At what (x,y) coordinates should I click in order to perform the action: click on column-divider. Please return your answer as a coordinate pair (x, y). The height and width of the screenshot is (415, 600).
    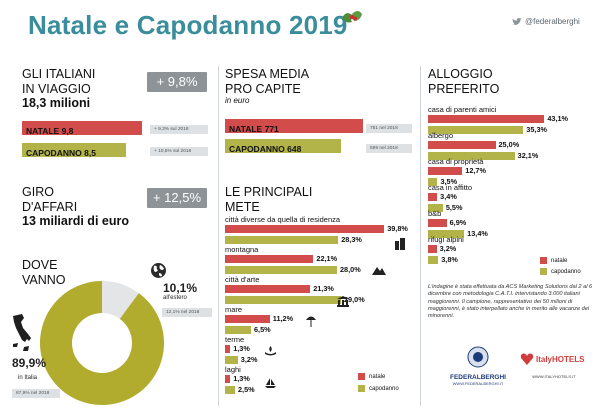
    Looking at the image, I should click on (218, 236).